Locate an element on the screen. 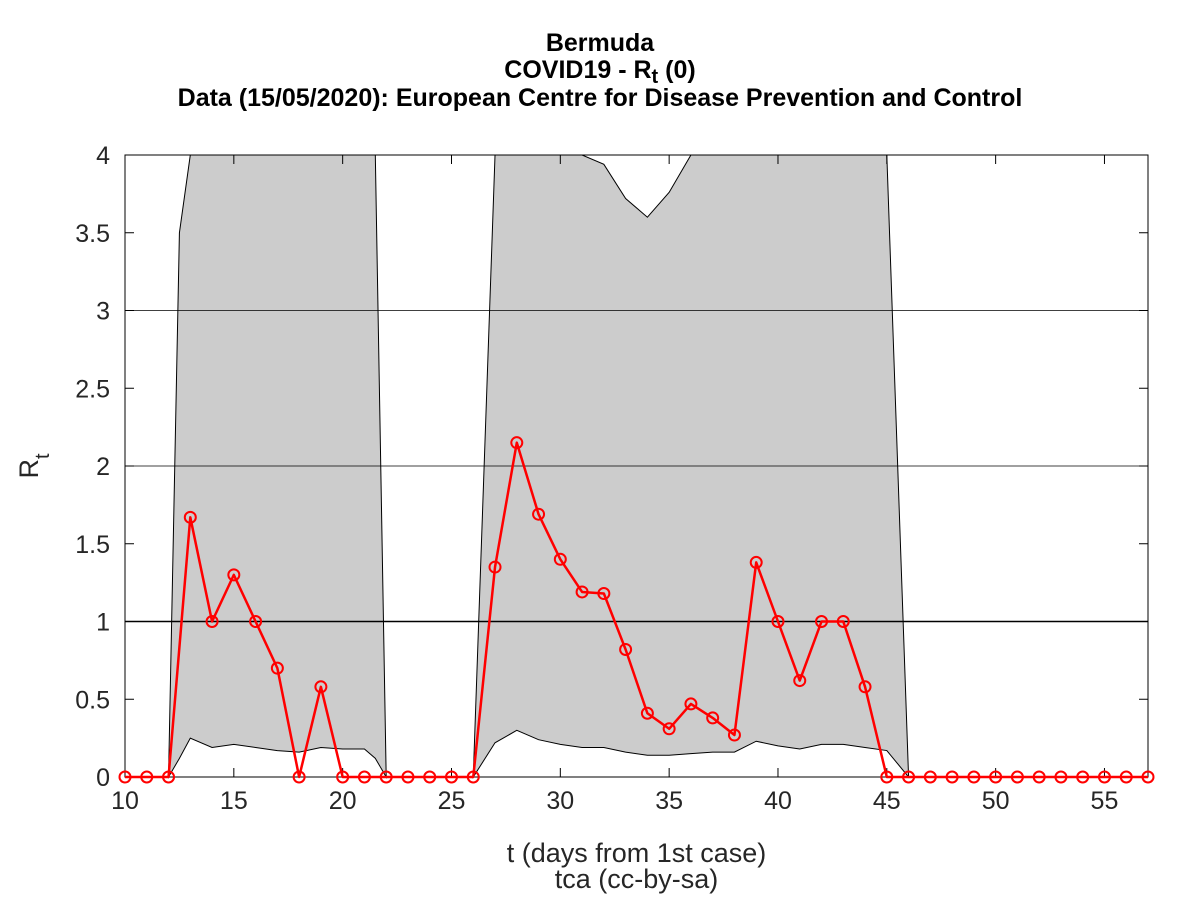 The image size is (1200, 900). x-tick-label-20: 20 is located at coordinates (343, 801).